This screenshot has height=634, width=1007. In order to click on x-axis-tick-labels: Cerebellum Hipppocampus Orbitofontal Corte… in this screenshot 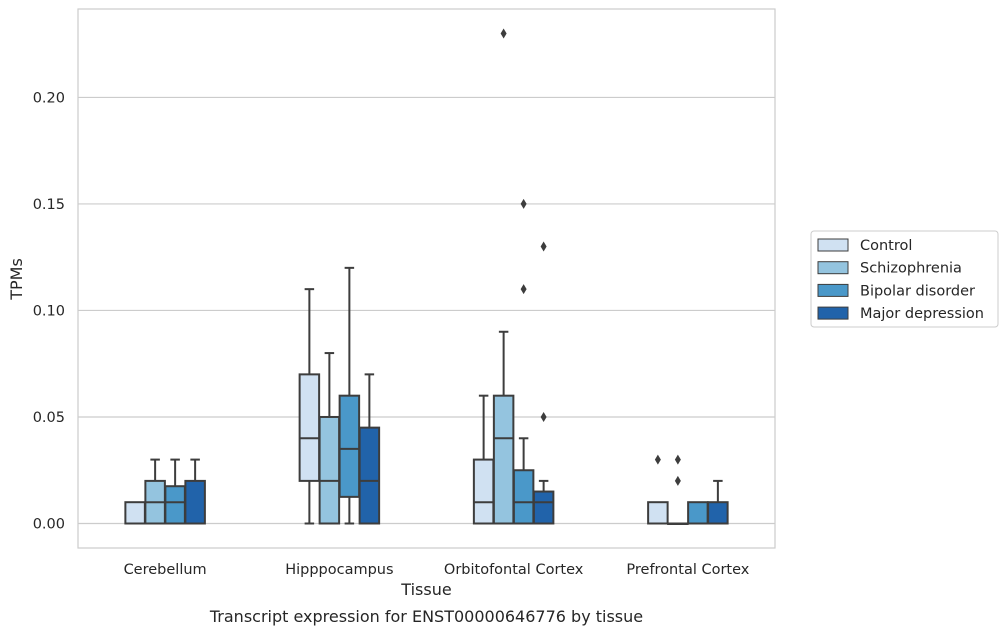, I will do `click(437, 570)`.